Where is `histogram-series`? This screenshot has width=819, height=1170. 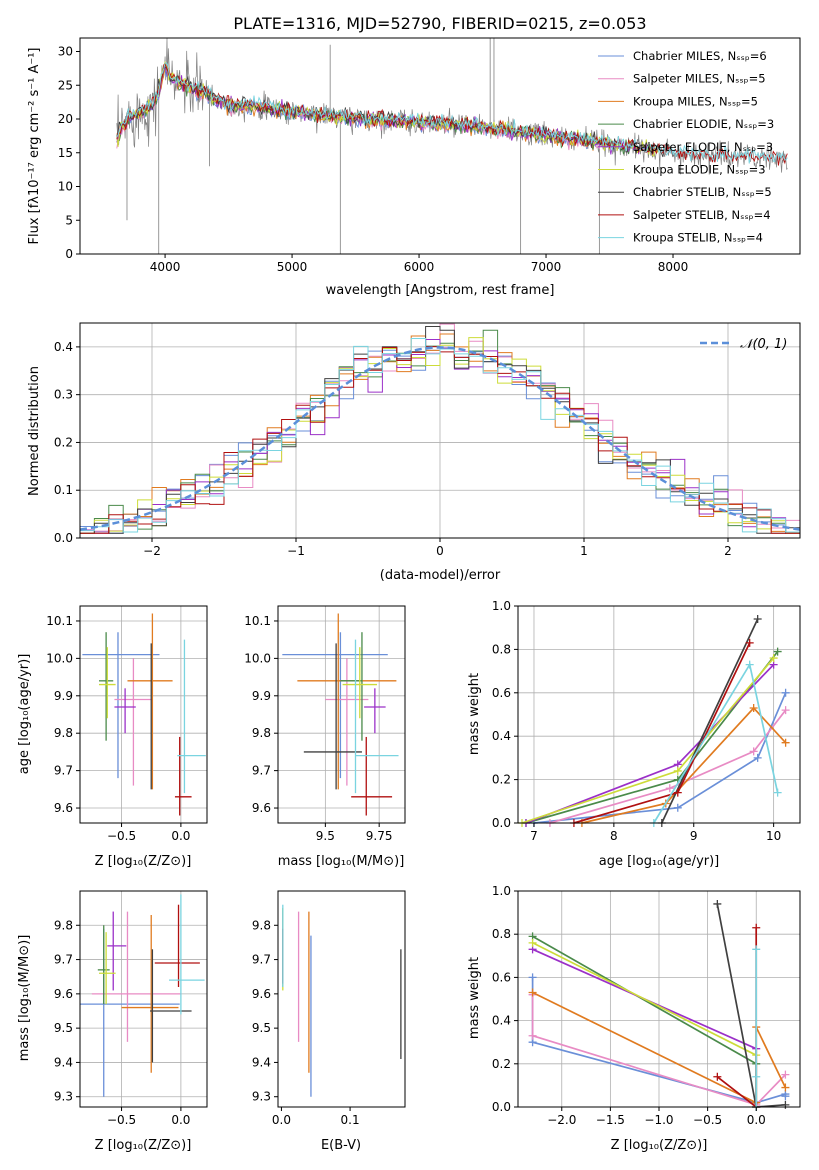 histogram-series is located at coordinates (440, 435).